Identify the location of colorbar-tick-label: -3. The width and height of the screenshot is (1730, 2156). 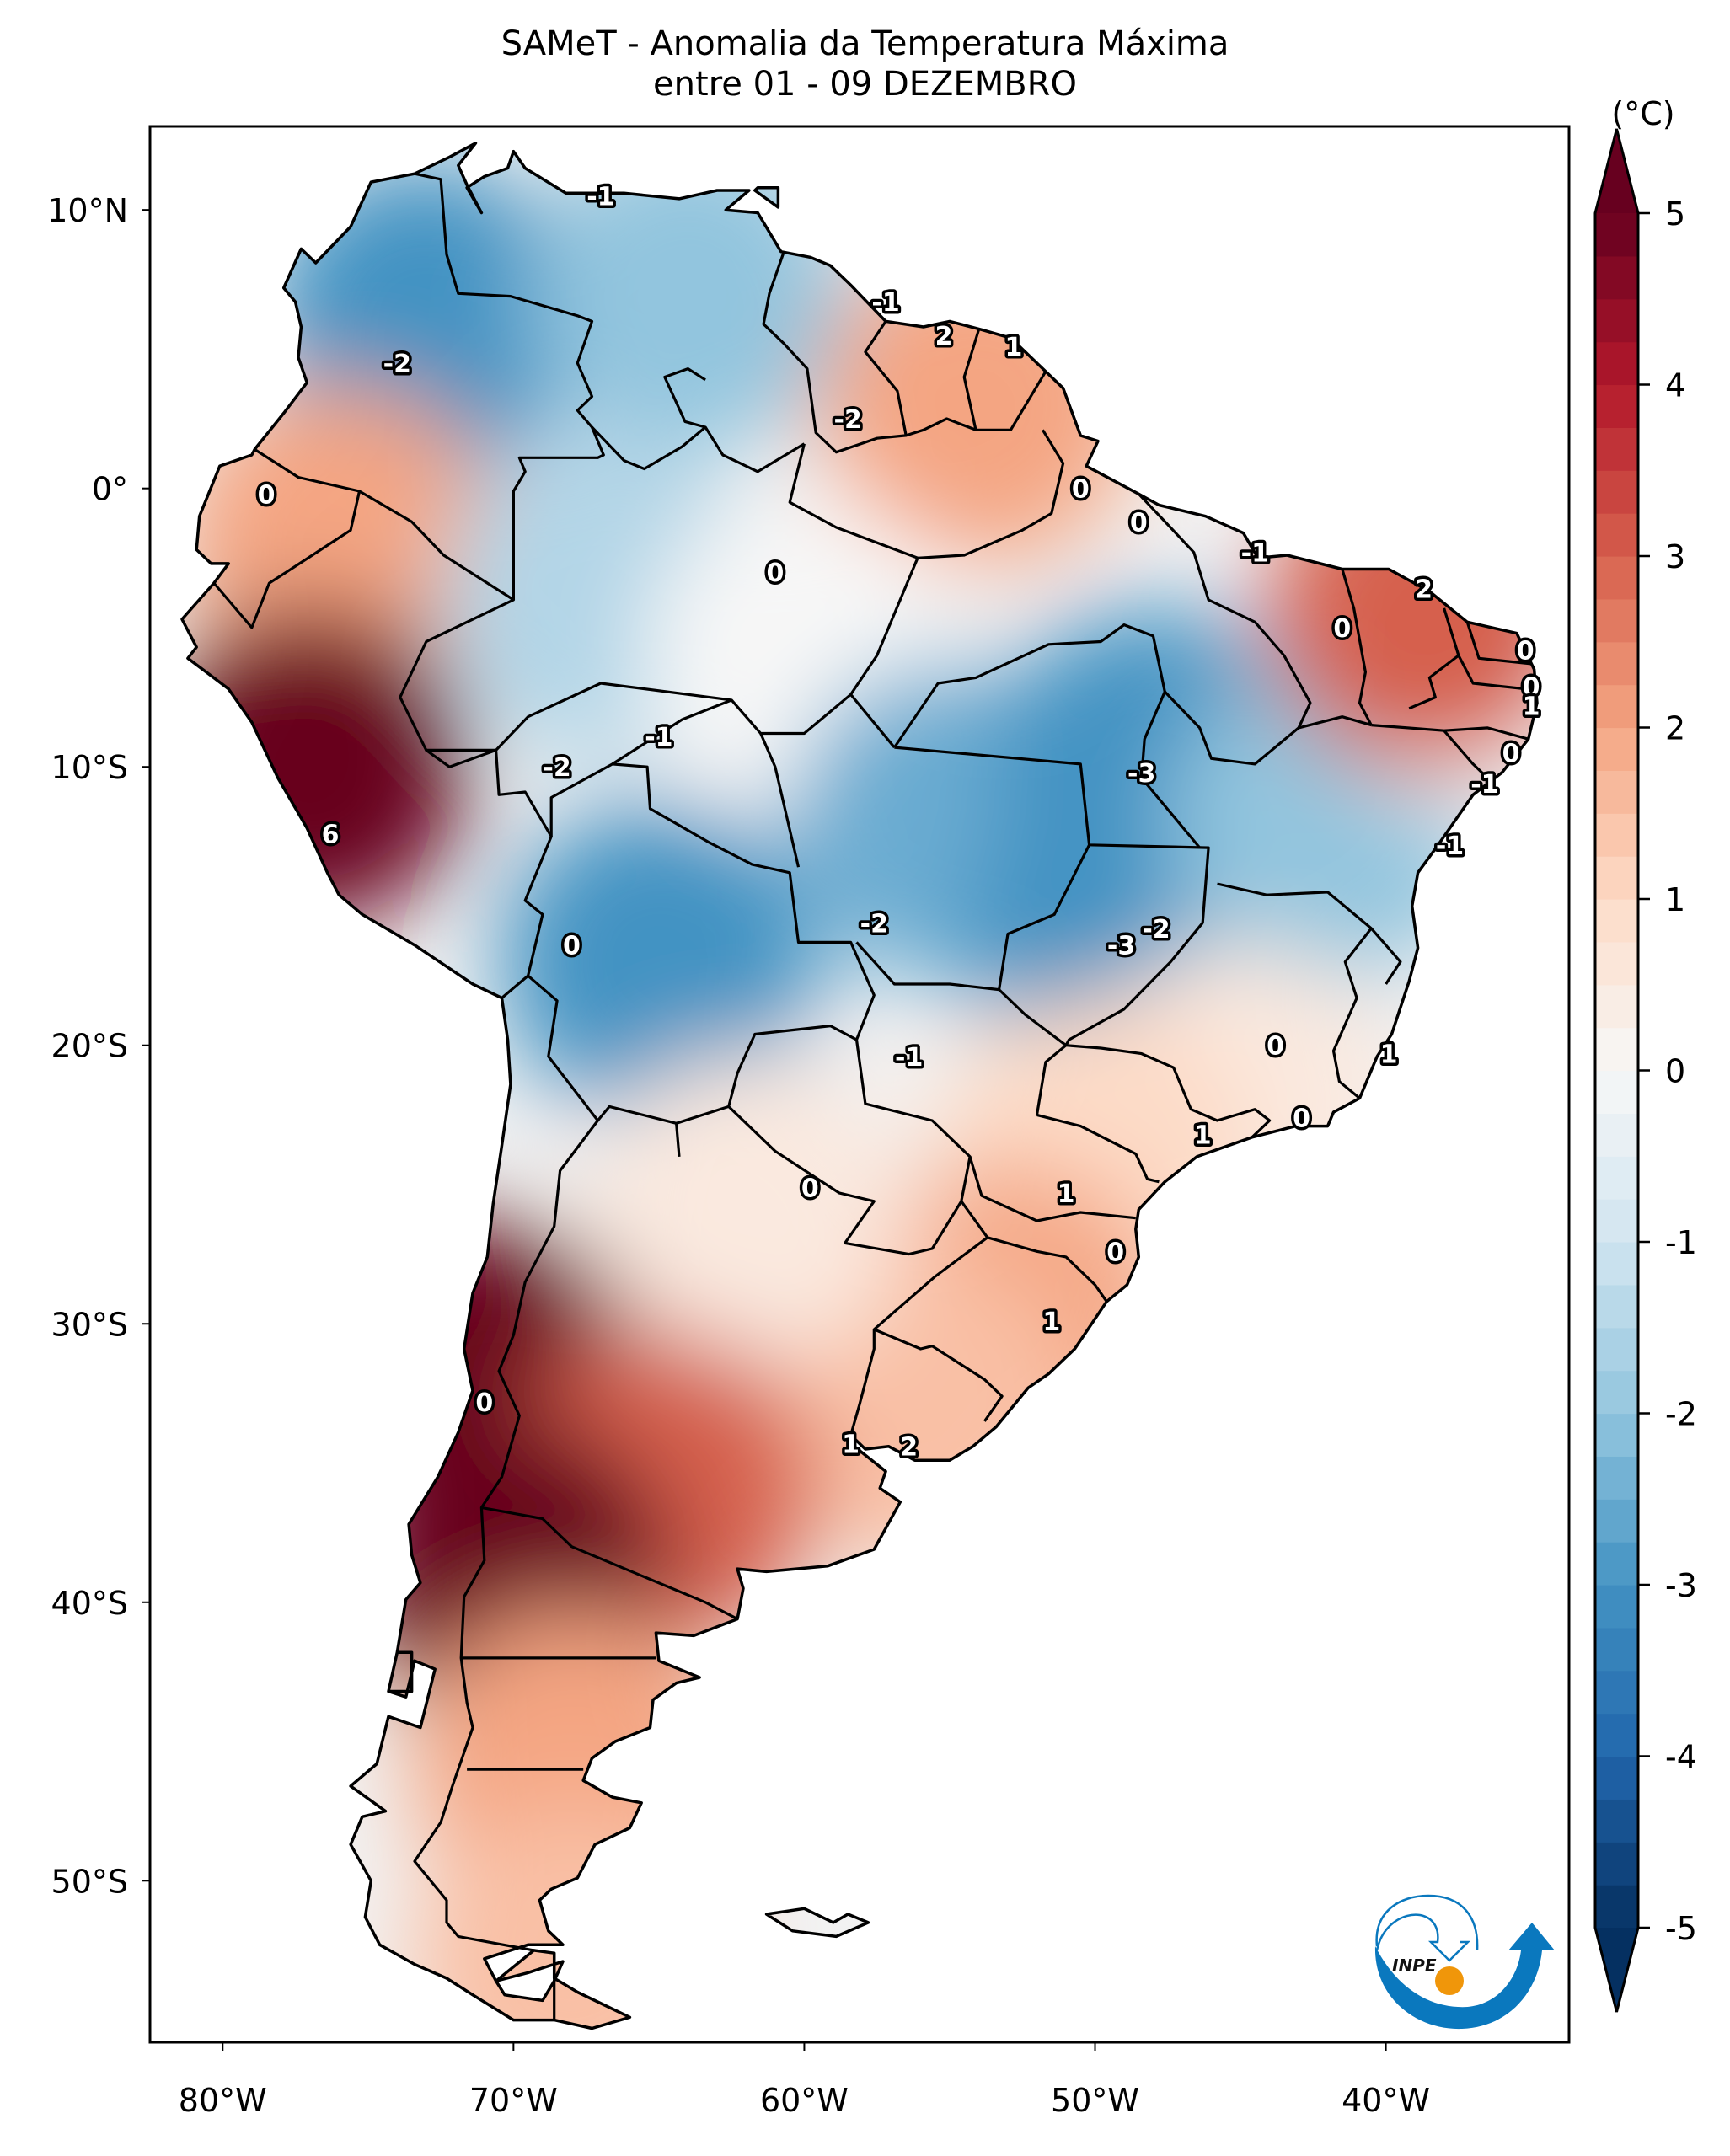
(1681, 1585).